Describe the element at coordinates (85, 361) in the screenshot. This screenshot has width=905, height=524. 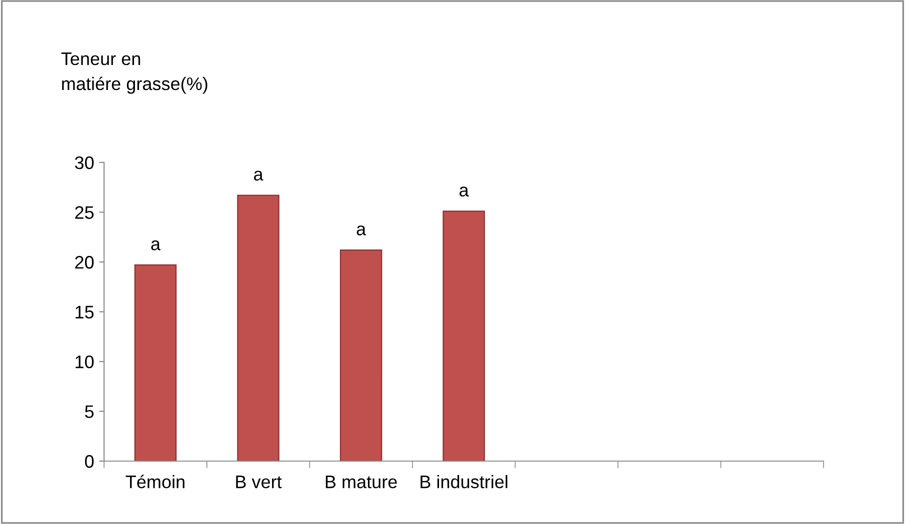
I see `y-tick-label: 10` at that location.